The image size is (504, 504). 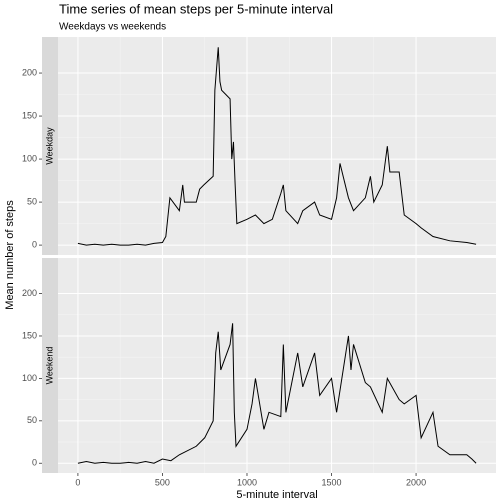 What do you see at coordinates (276, 495) in the screenshot?
I see `x-axis-label: 5-minute interval` at bounding box center [276, 495].